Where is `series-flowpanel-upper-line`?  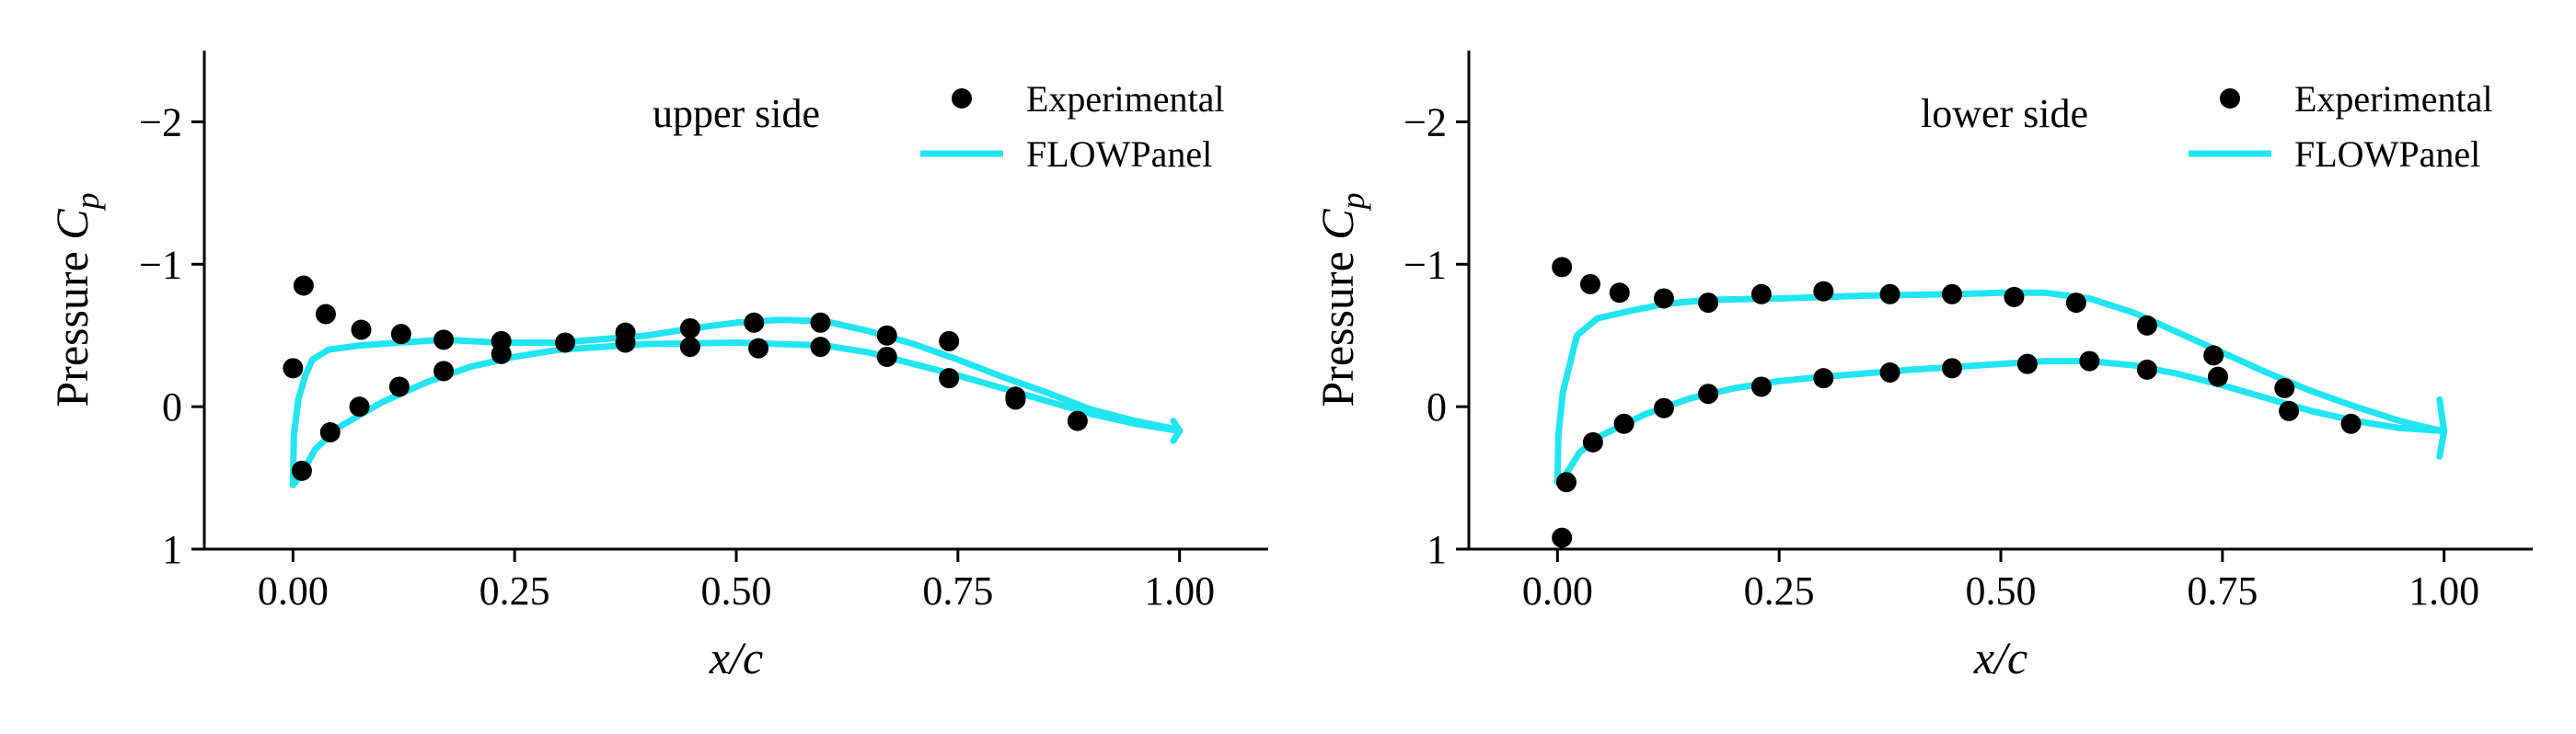 series-flowpanel-upper-line is located at coordinates (2001, 387).